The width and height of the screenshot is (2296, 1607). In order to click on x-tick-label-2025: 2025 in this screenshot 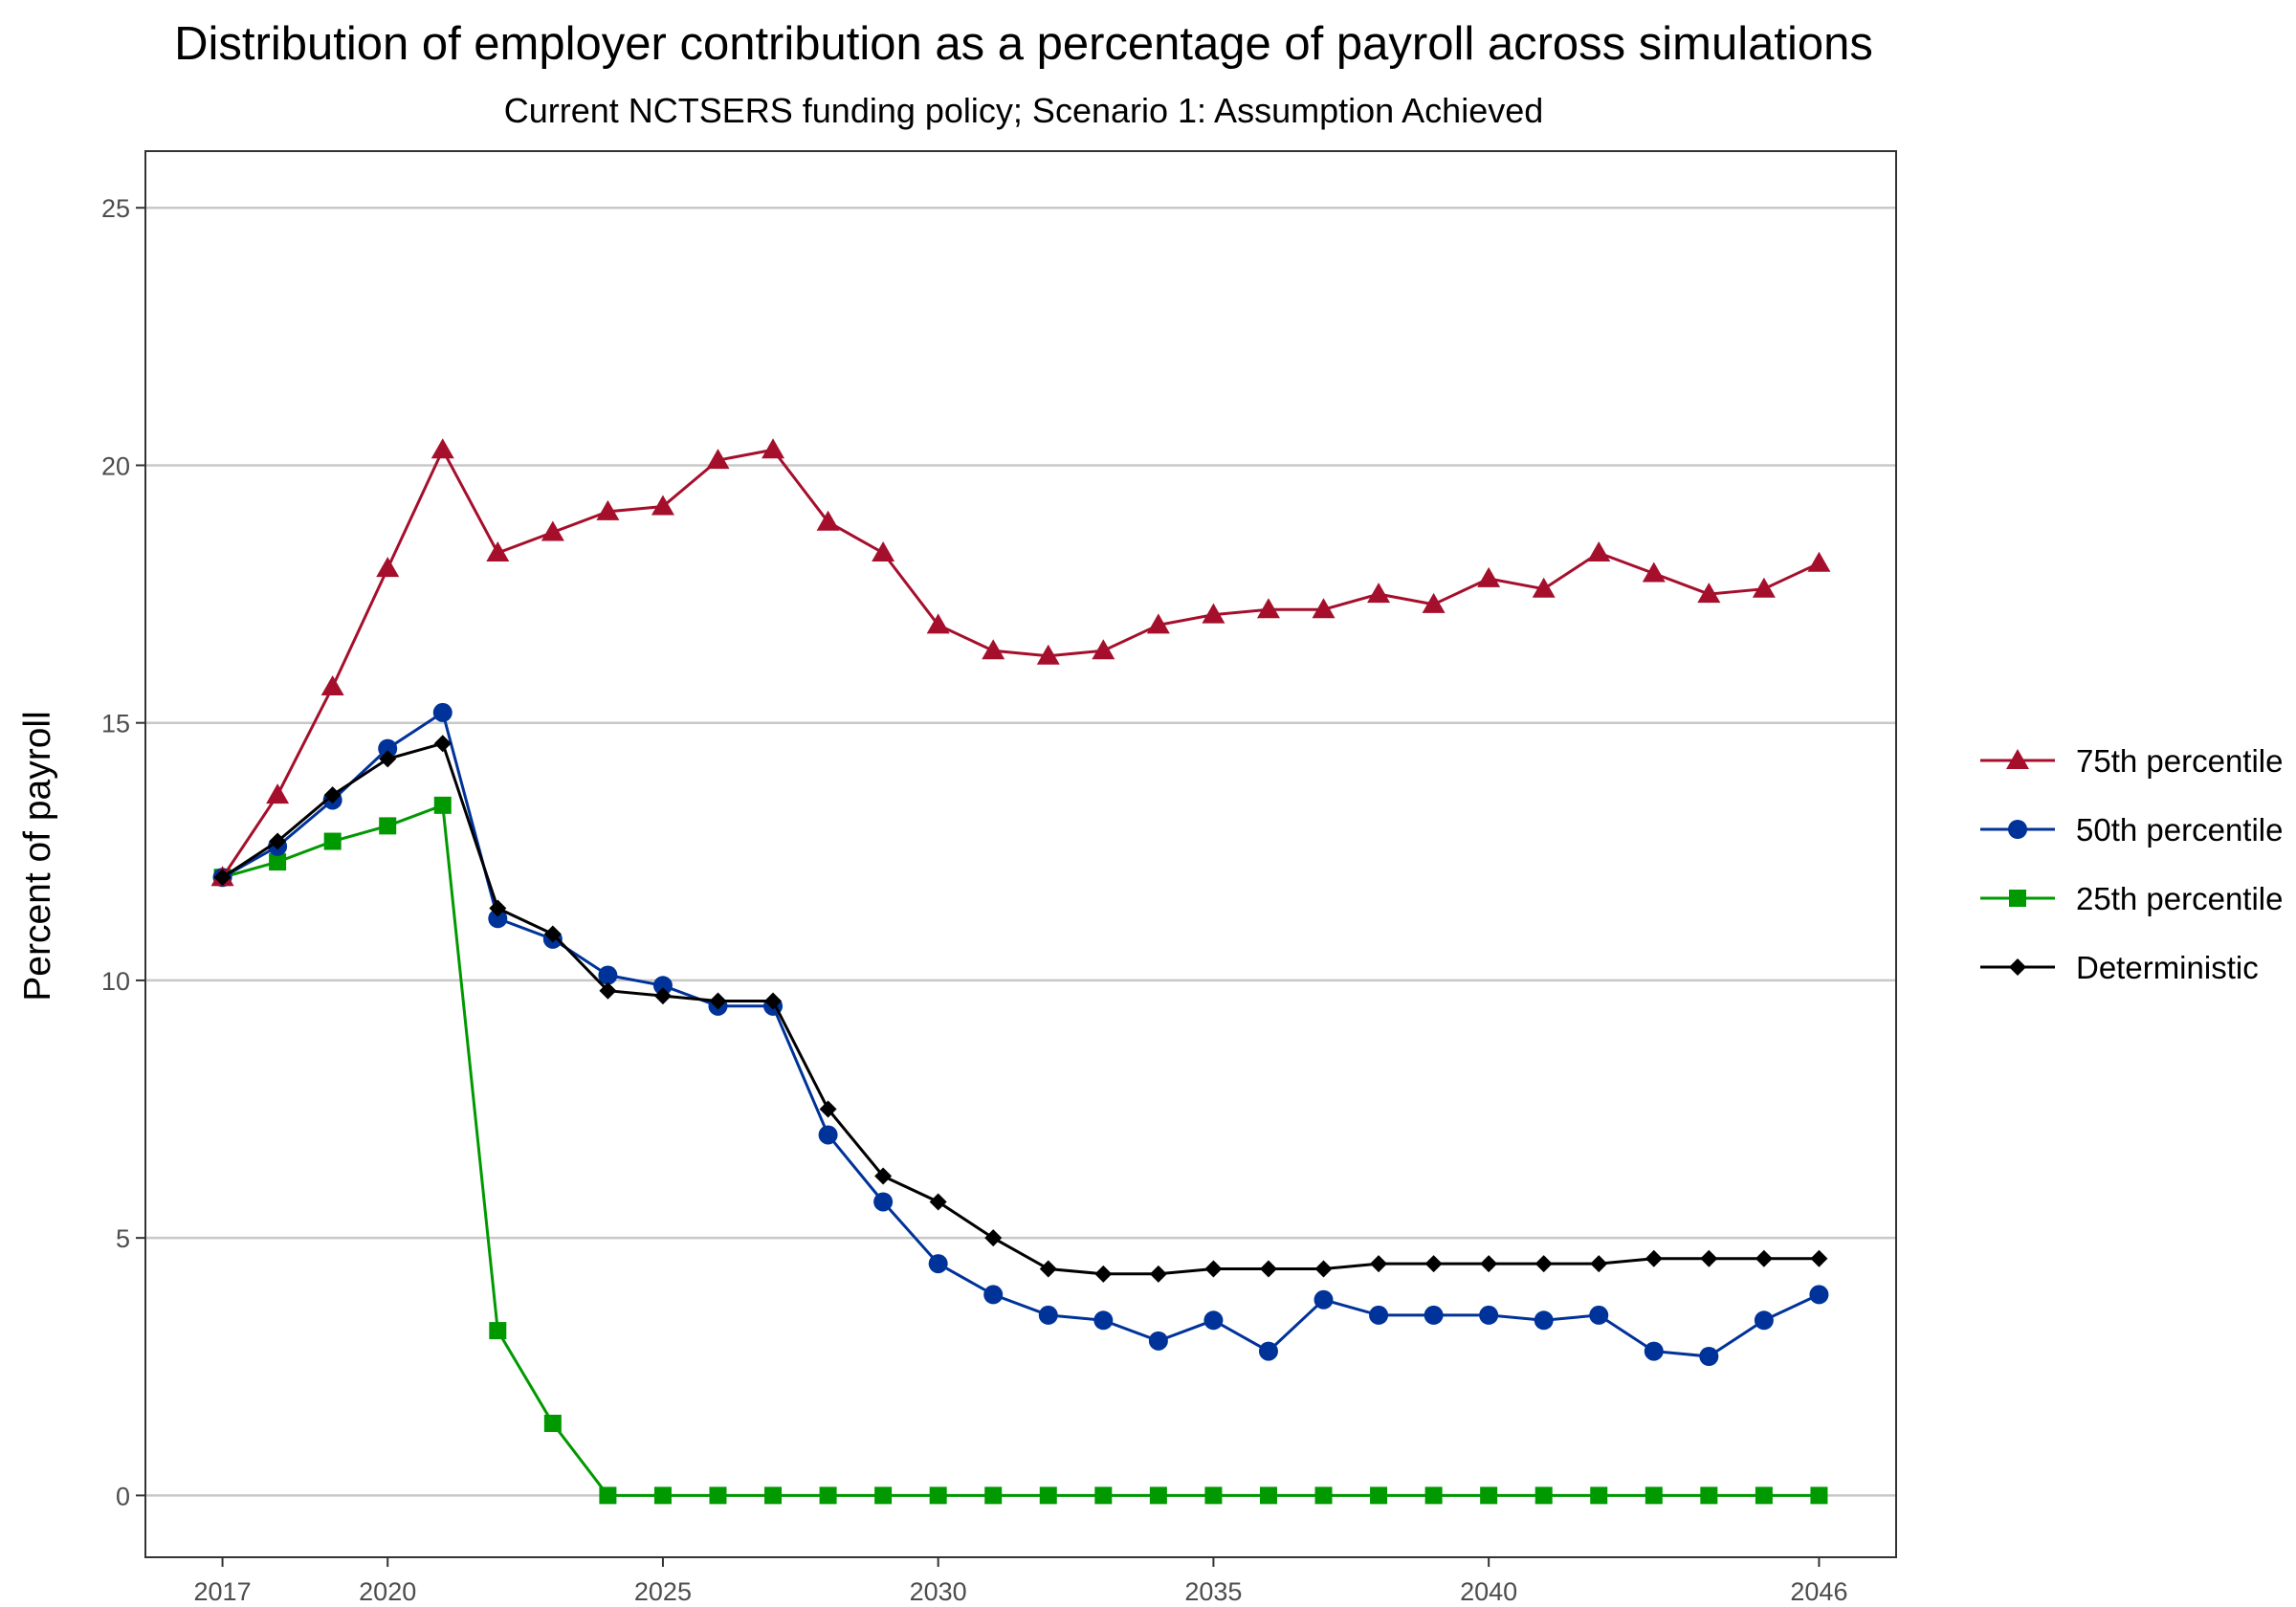, I will do `click(663, 1591)`.